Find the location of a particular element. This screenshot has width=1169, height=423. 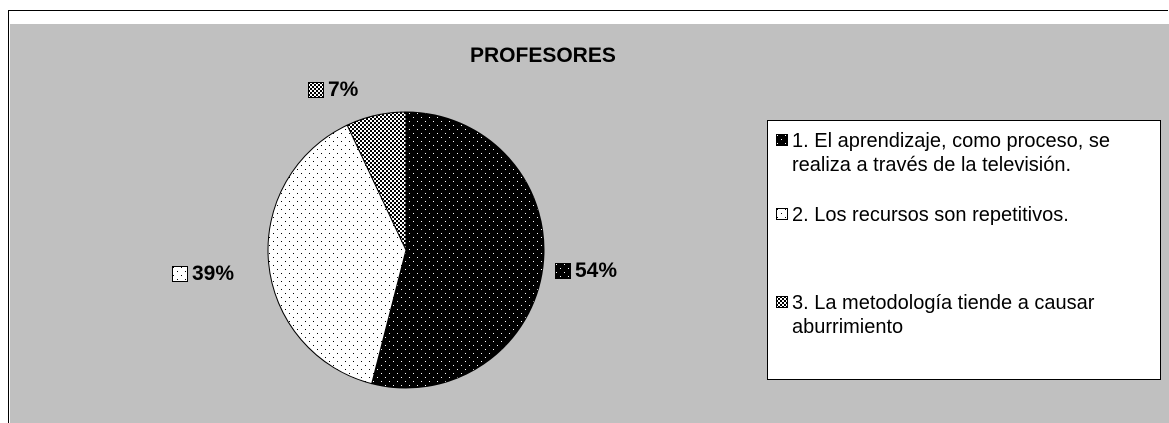

data-label-slice-2: 39% is located at coordinates (203, 274).